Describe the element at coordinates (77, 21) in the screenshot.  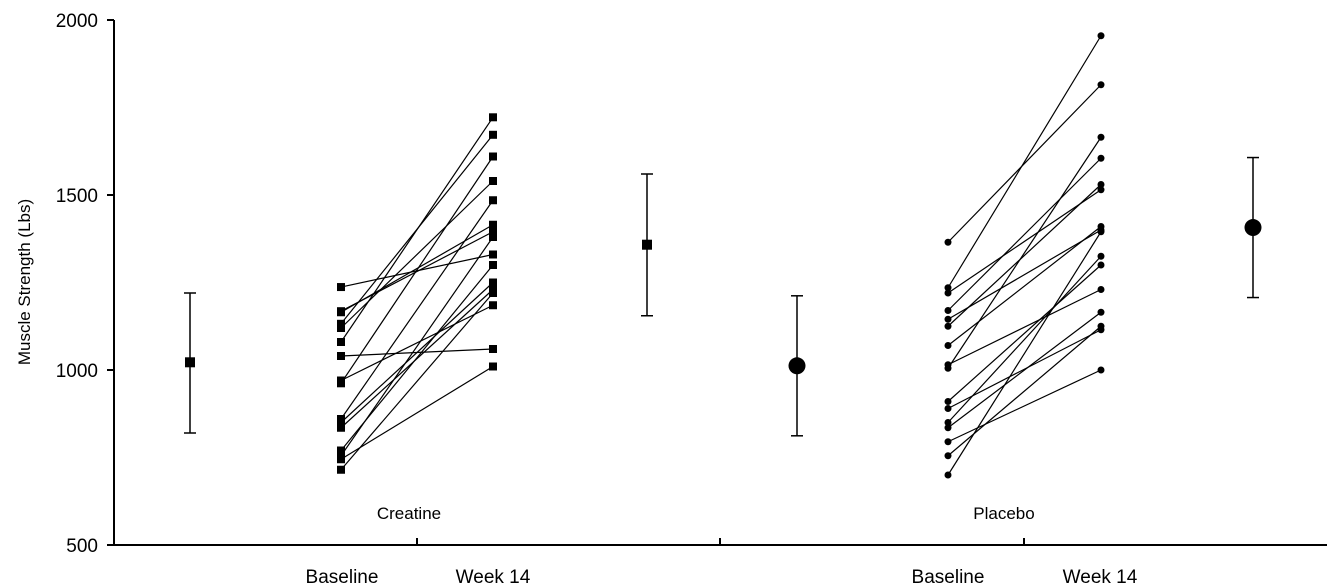
I see `y-tick-label: 2000` at that location.